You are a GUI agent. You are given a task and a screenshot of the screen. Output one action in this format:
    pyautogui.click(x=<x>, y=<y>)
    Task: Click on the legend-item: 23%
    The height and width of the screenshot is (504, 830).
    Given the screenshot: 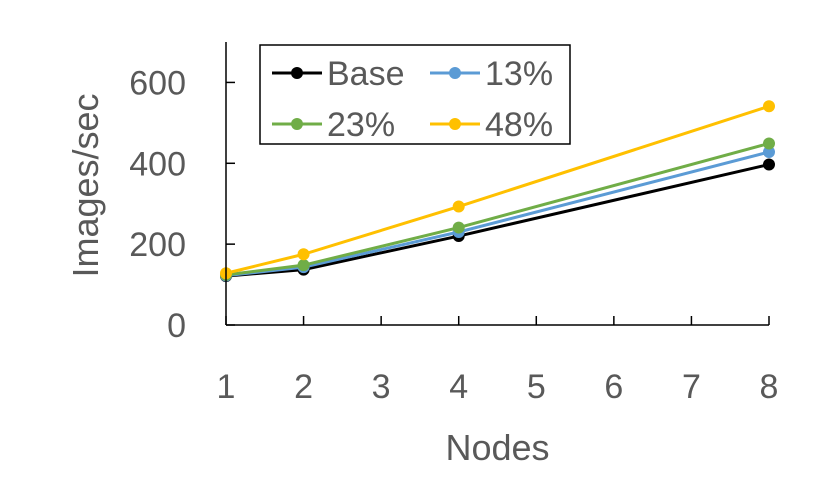 What is the action you would take?
    pyautogui.click(x=333, y=125)
    